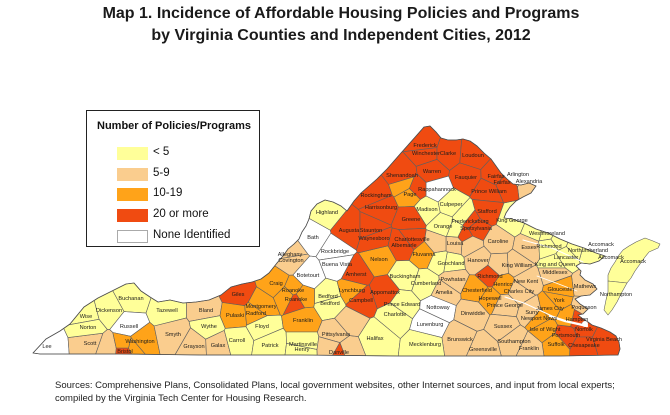 The image size is (670, 415). What do you see at coordinates (308, 276) in the screenshot?
I see `svg-text: Botetourt` at bounding box center [308, 276].